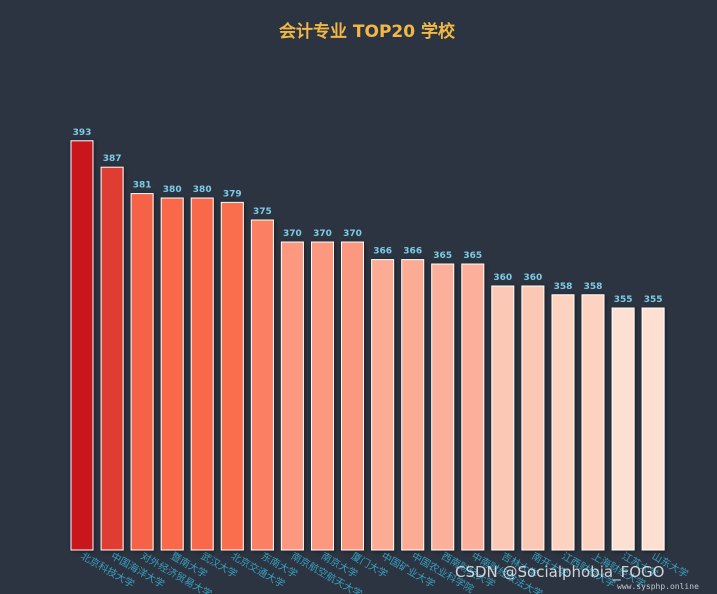 The height and width of the screenshot is (594, 717). Describe the element at coordinates (322, 234) in the screenshot. I see `value-label-9: 370` at that location.